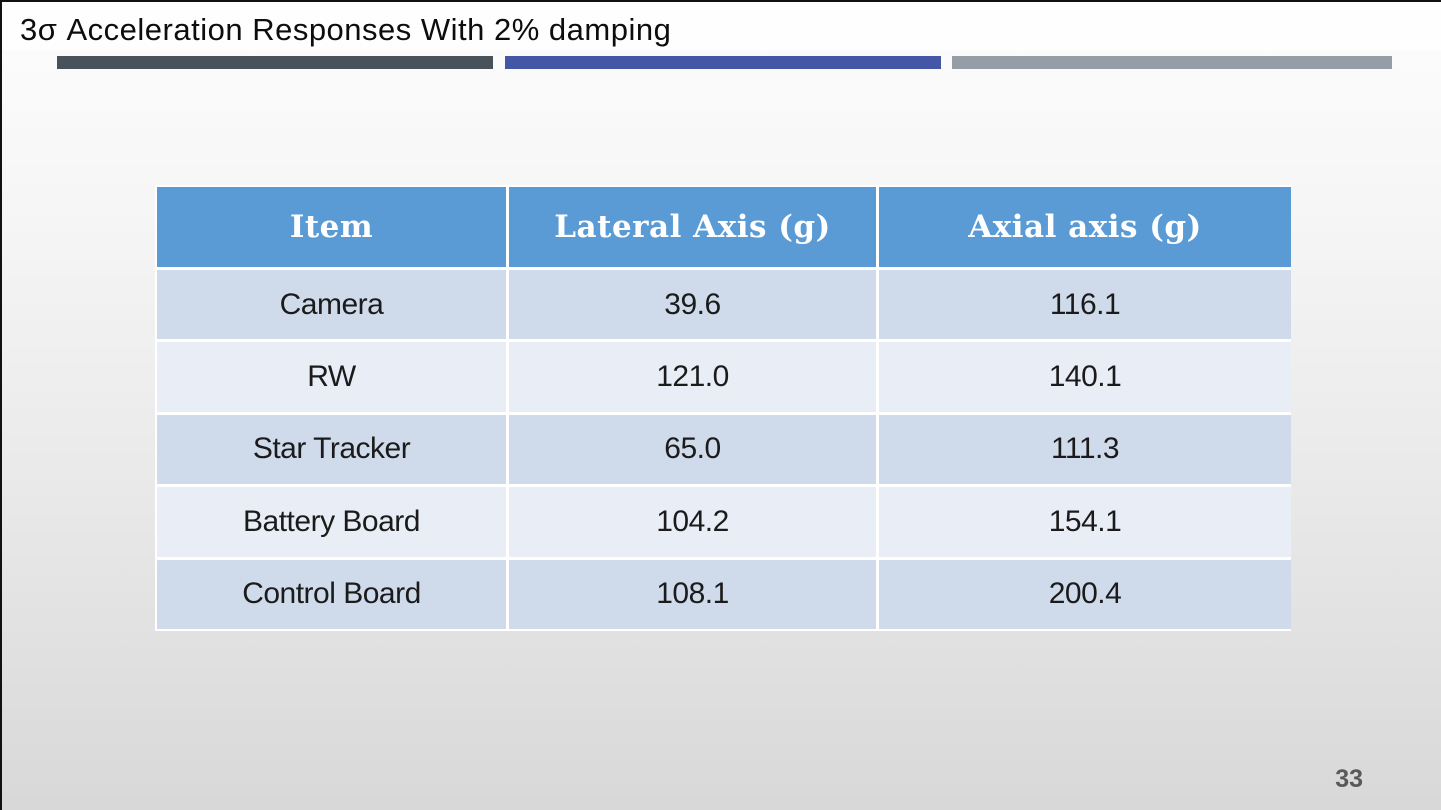 The image size is (1441, 810). What do you see at coordinates (692, 449) in the screenshot?
I see `table-cell-lateral: 65.0` at bounding box center [692, 449].